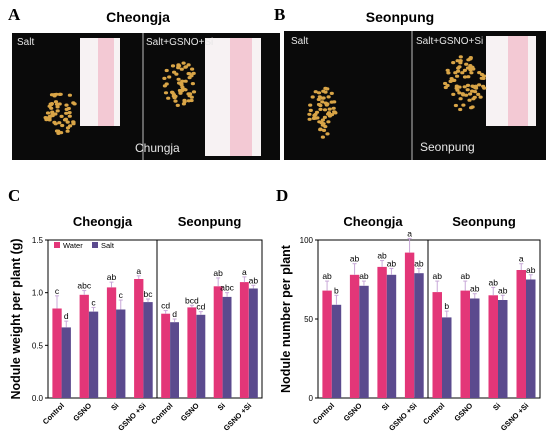  What do you see at coordinates (515, 417) in the screenshot?
I see `category-label: GSNO +Si` at bounding box center [515, 417].